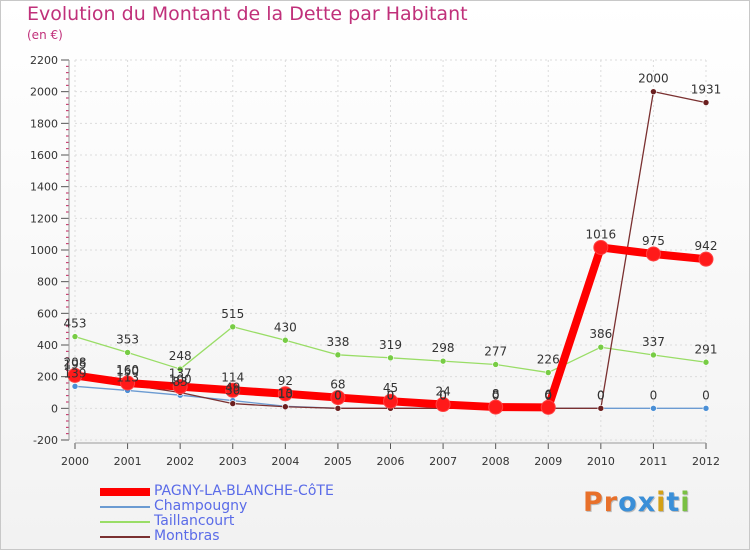  Describe the element at coordinates (45, 440) in the screenshot. I see `y-tick-label: -200` at that location.